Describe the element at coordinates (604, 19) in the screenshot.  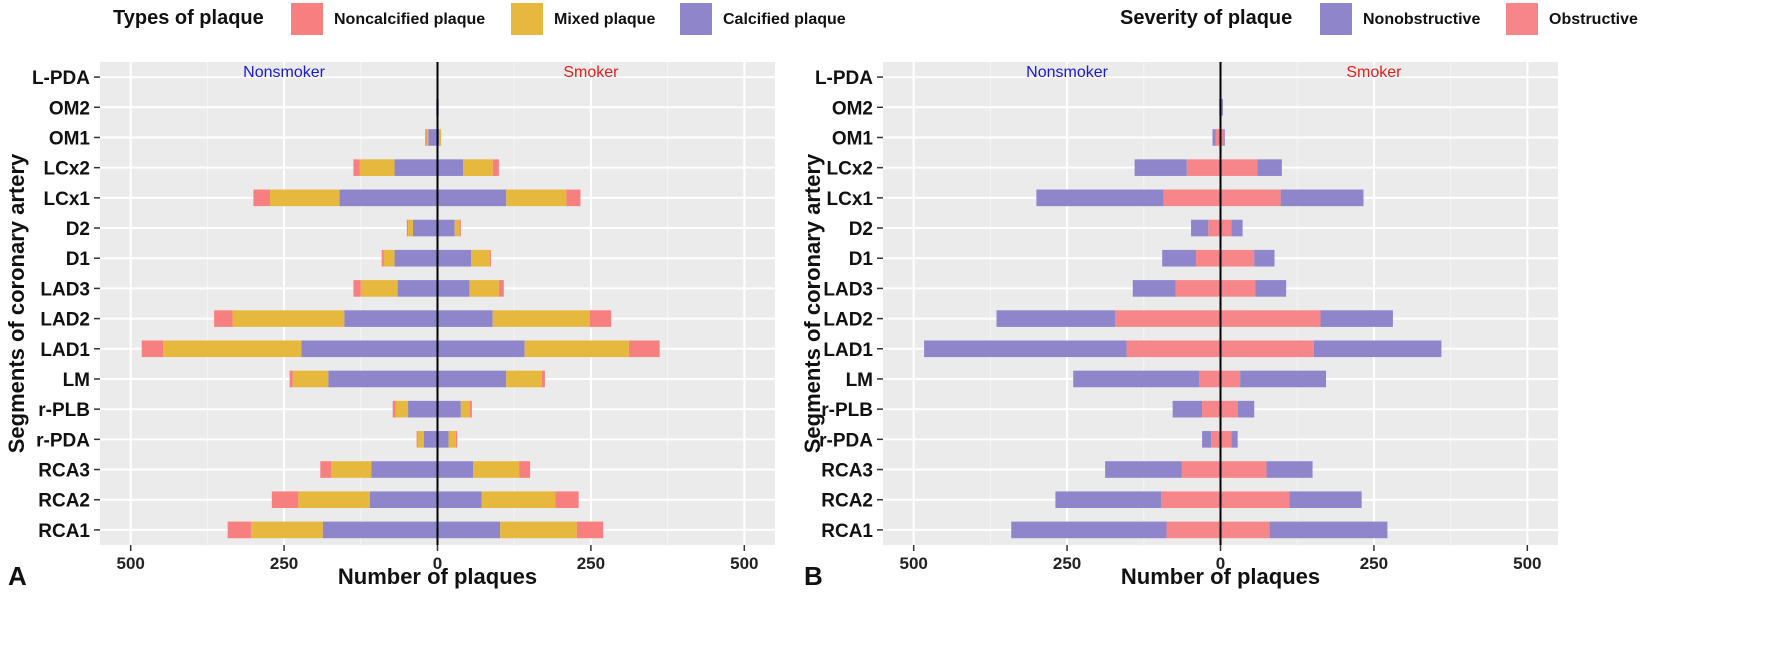
I see `legend-a-label-mixed: Mixed plaque` at that location.